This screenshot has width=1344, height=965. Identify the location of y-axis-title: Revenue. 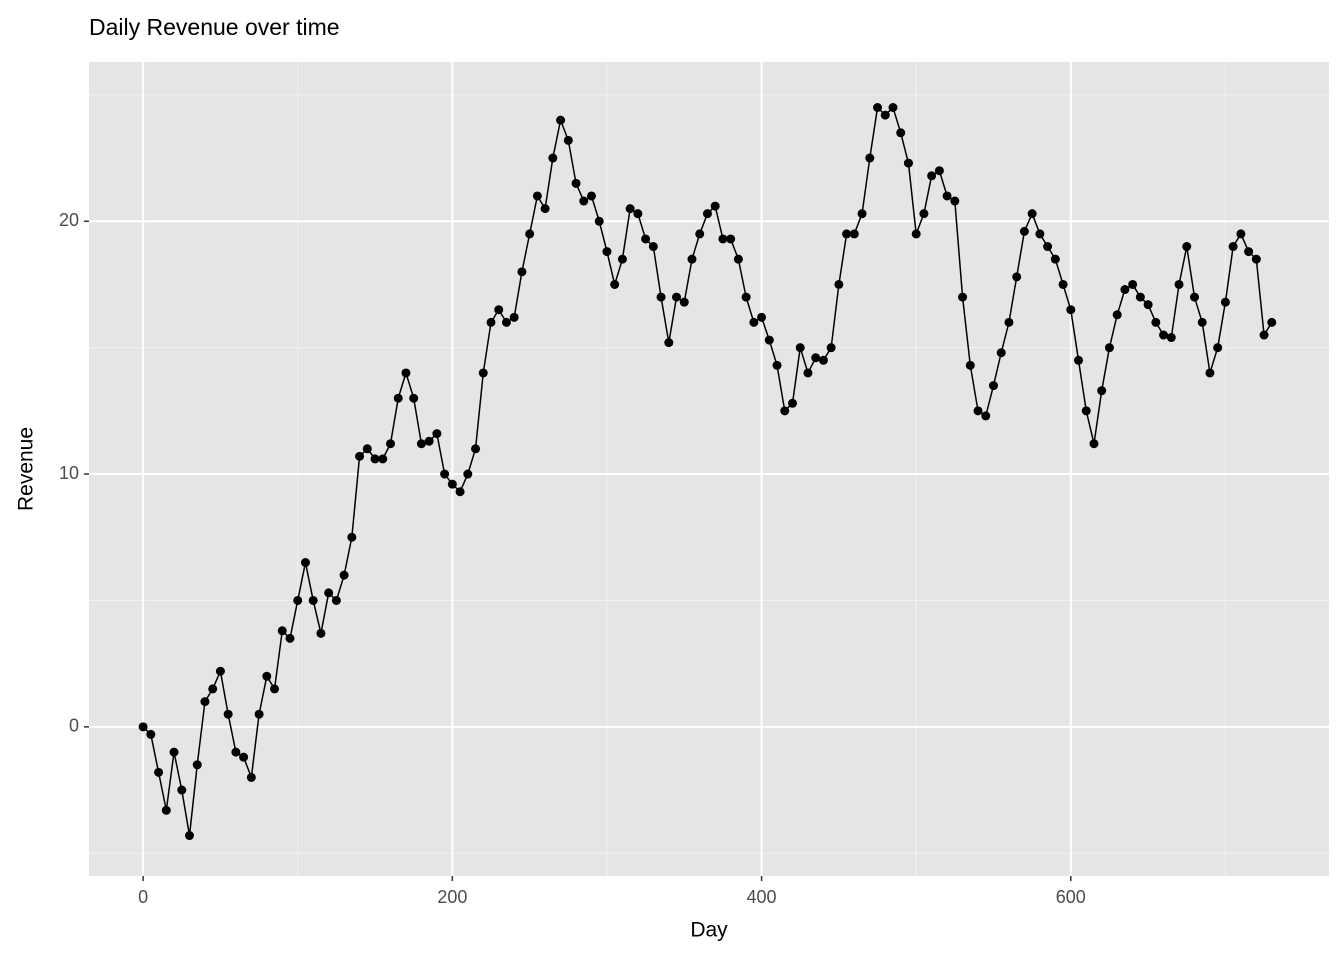
(26, 469).